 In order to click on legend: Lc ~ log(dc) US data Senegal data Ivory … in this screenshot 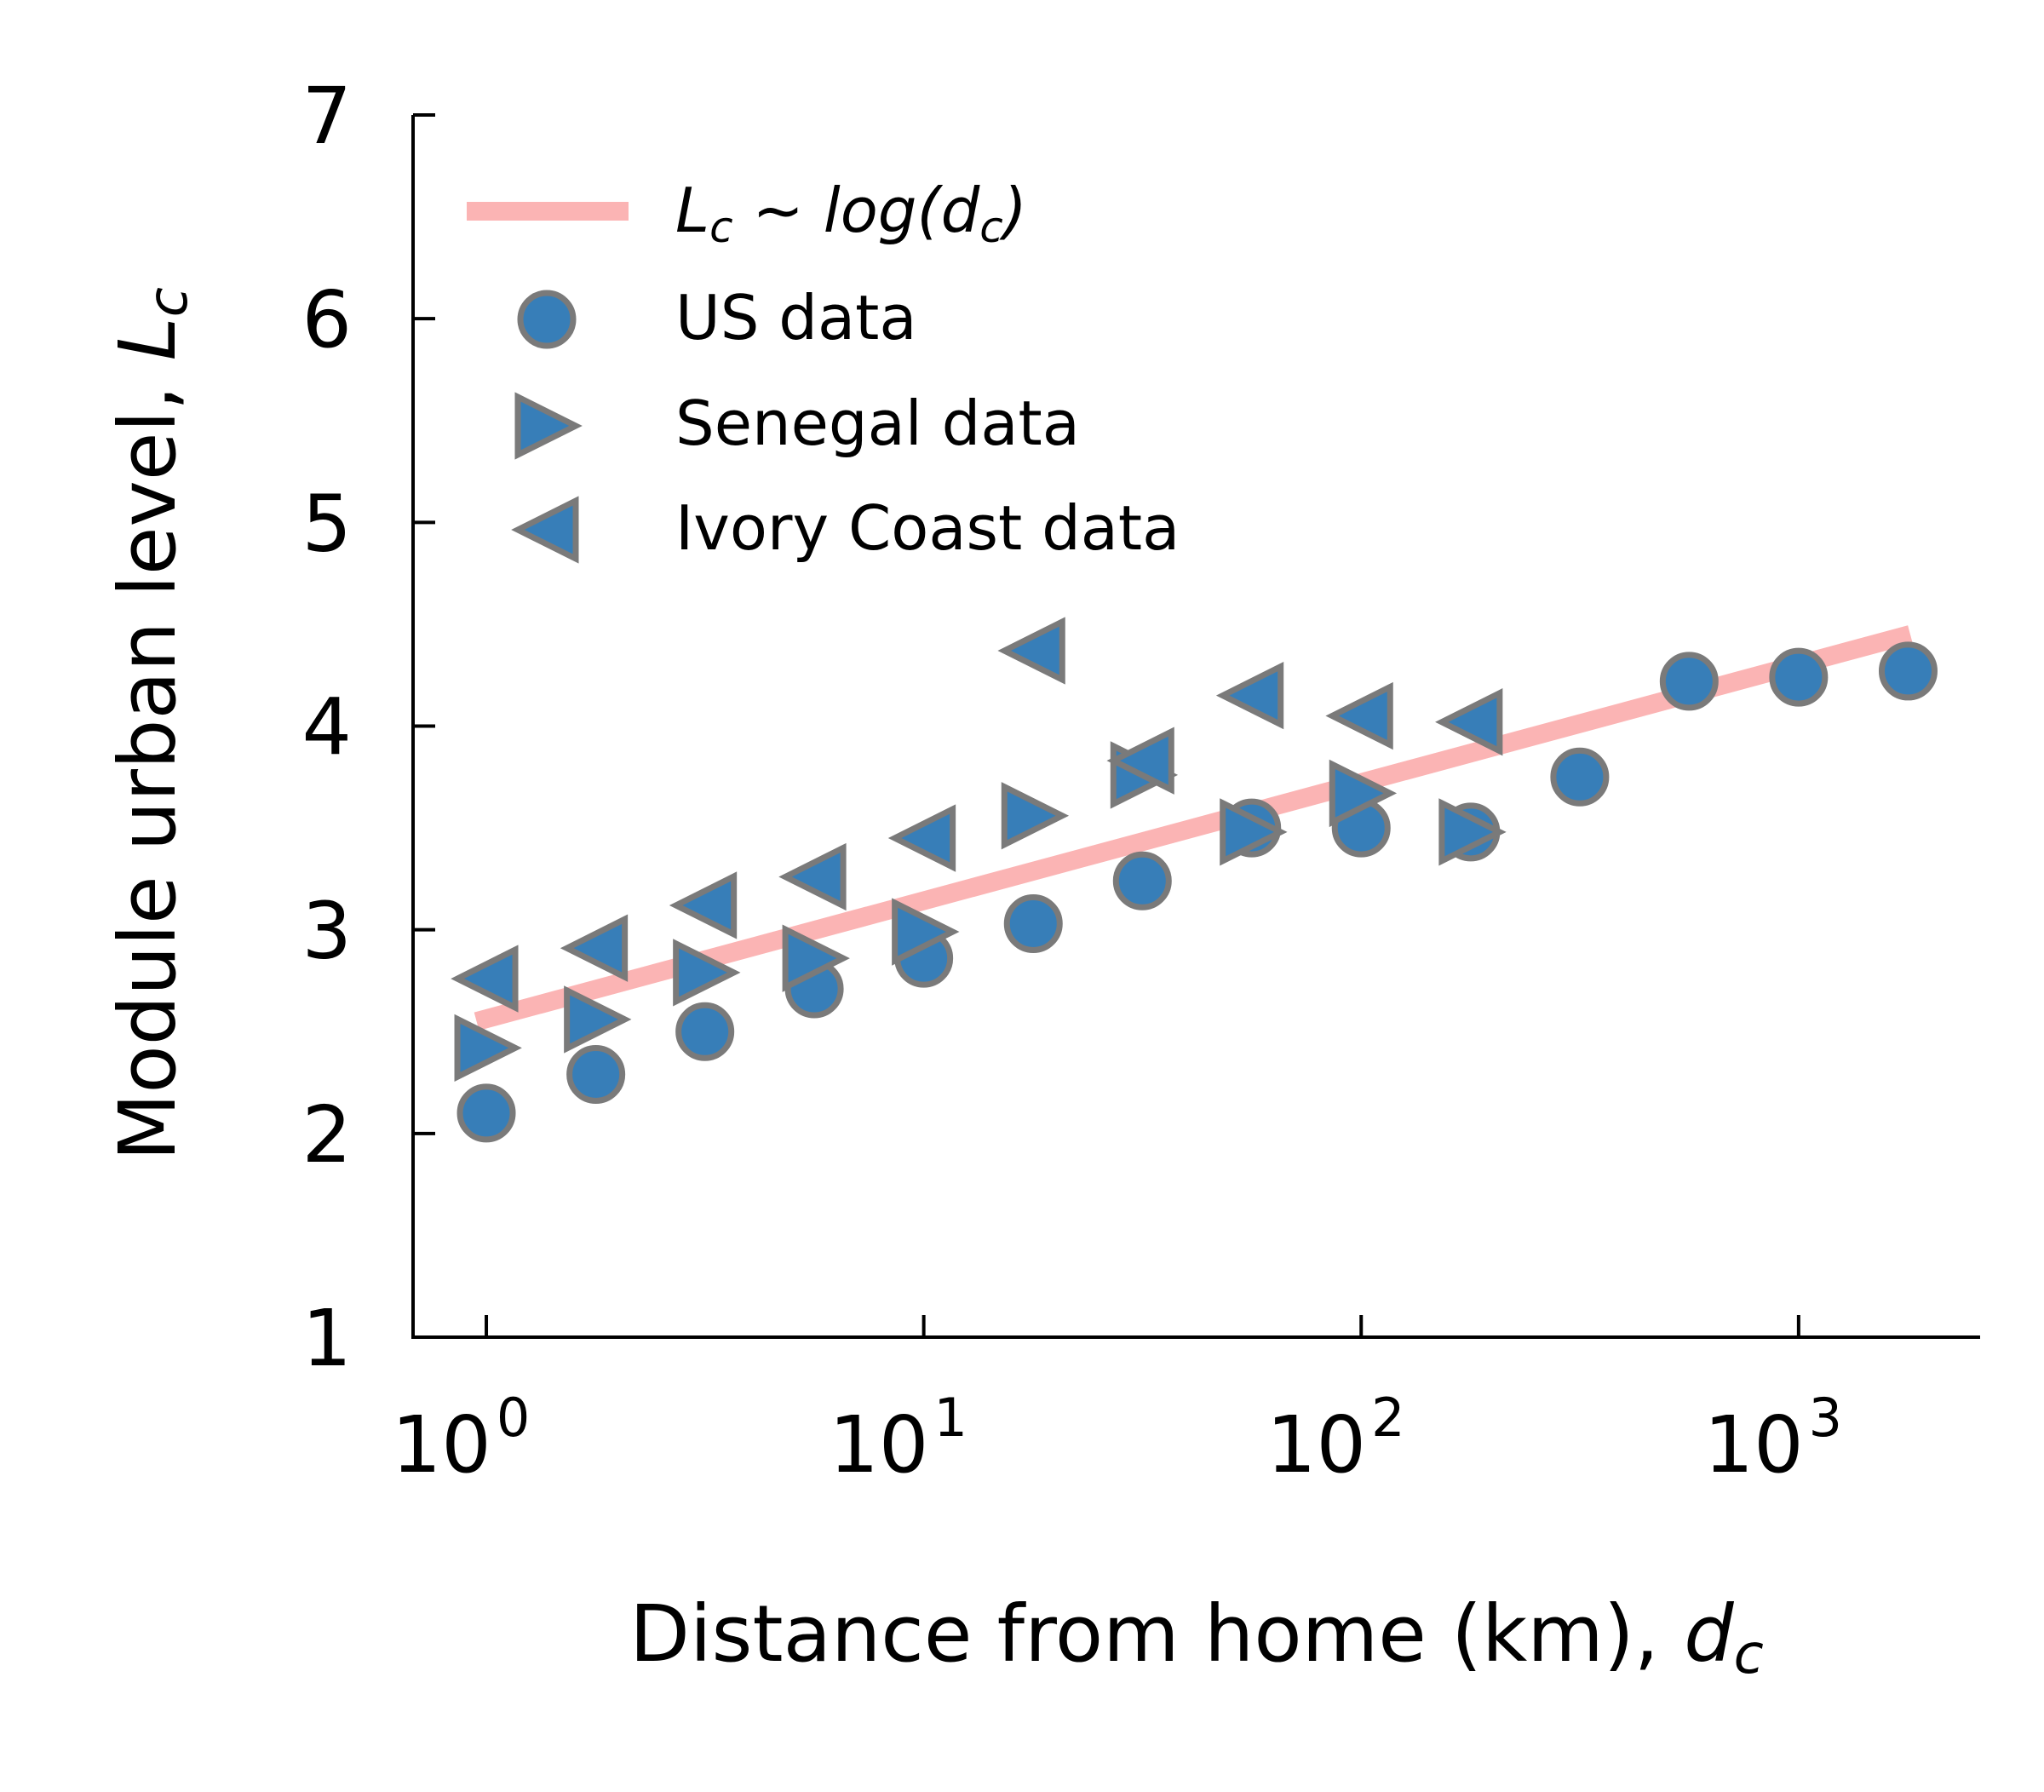, I will do `click(823, 369)`.